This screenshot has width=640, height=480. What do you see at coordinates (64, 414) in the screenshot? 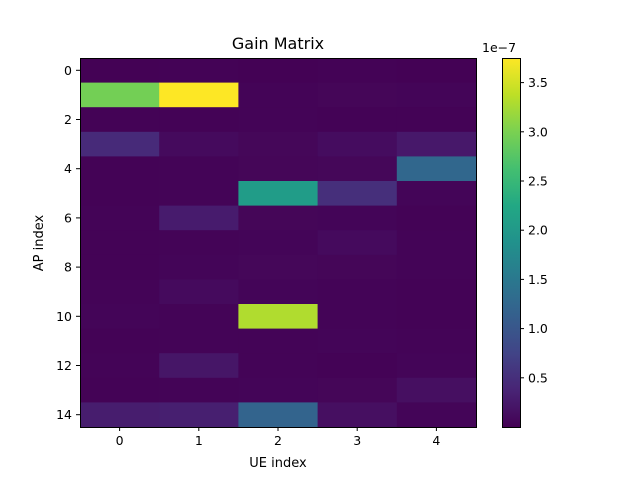
I see `y-tick-label: 14` at bounding box center [64, 414].